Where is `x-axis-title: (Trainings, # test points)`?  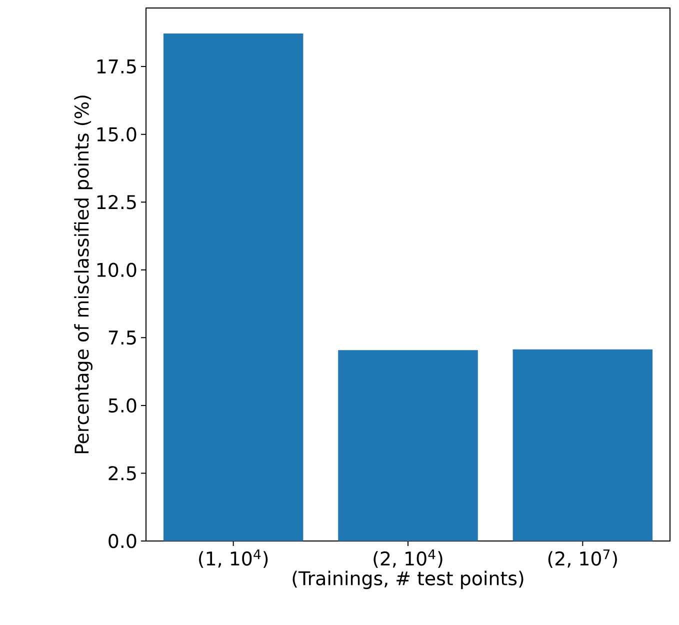
x-axis-title: (Trainings, # test points) is located at coordinates (408, 580).